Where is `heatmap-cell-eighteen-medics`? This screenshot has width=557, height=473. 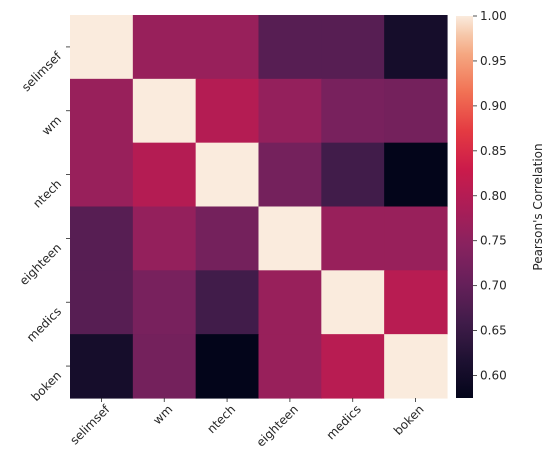
heatmap-cell-eighteen-medics is located at coordinates (353, 238).